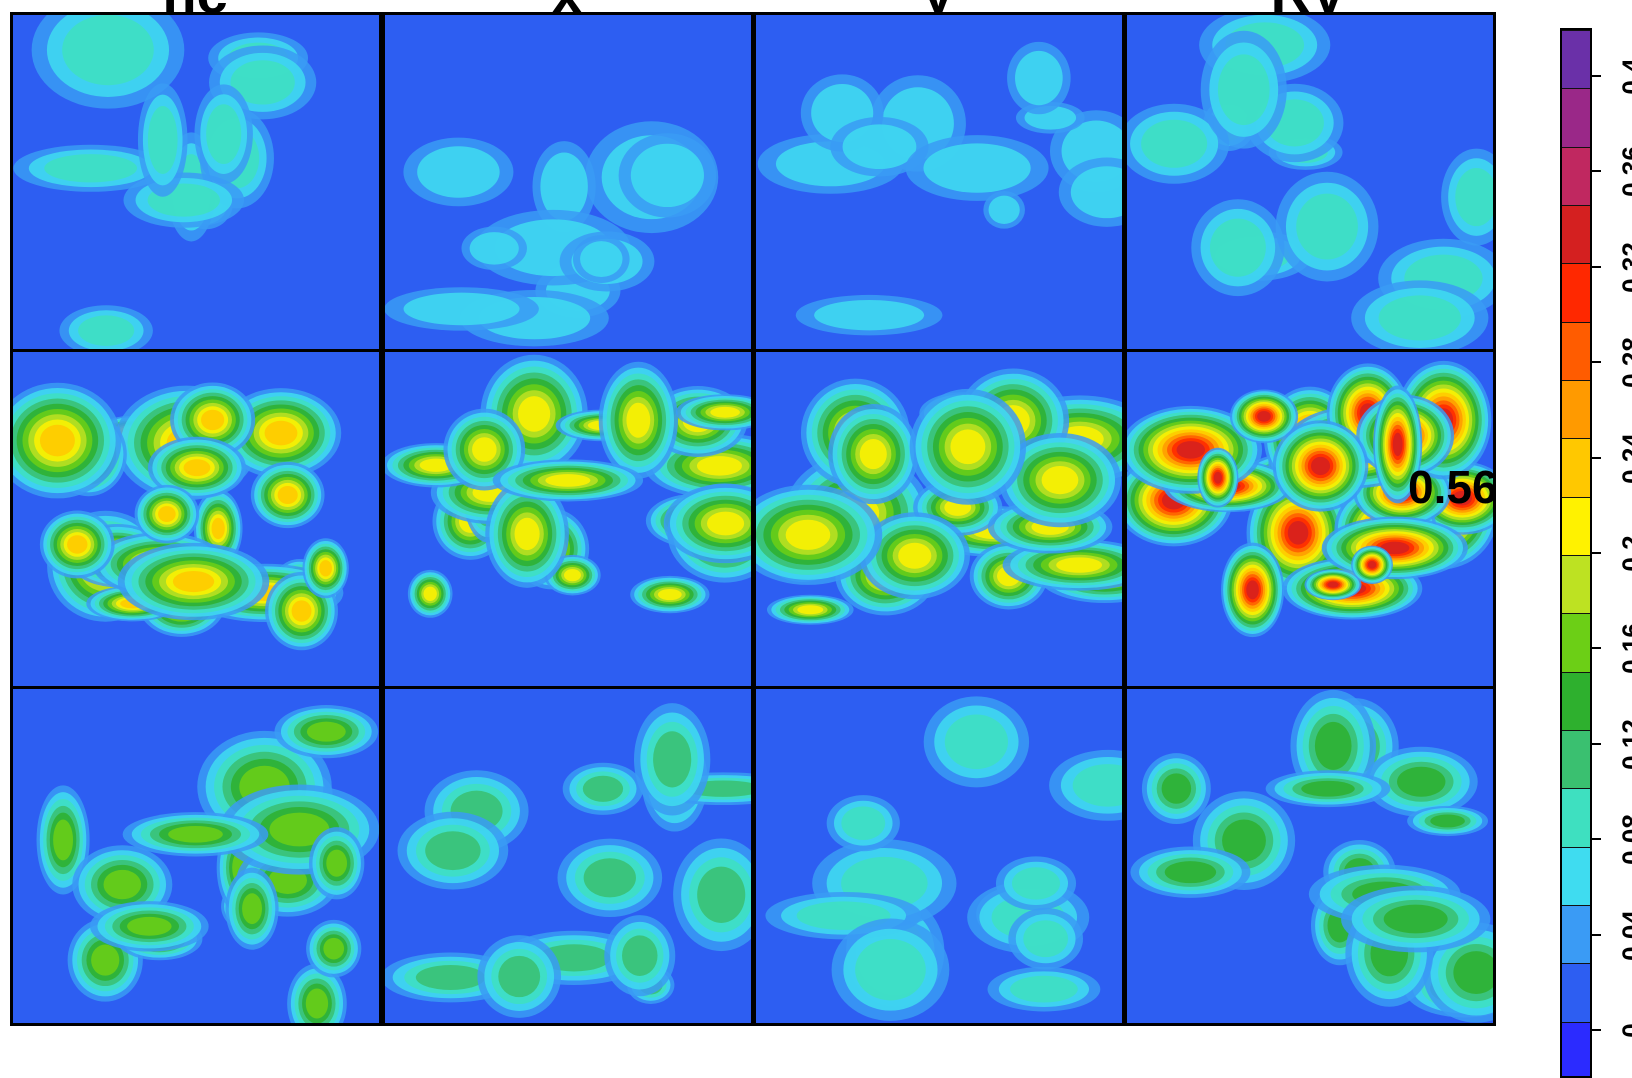  I want to click on colorbar-tick-label: 0.04, so click(1624, 935).